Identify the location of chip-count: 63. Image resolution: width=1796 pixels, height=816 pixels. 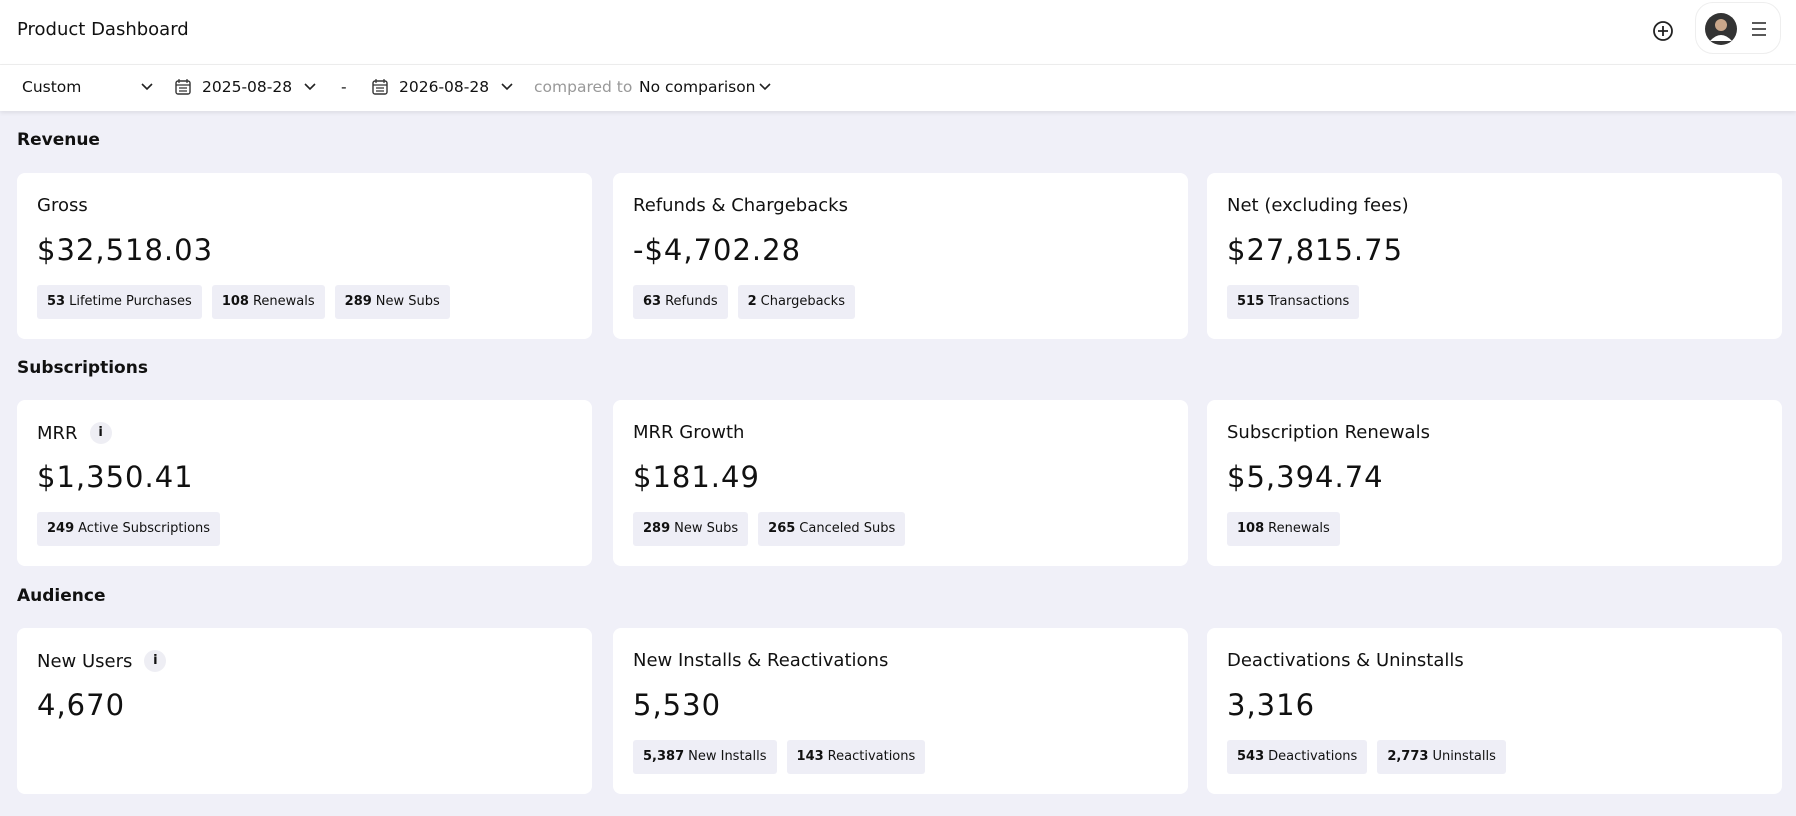
(652, 301).